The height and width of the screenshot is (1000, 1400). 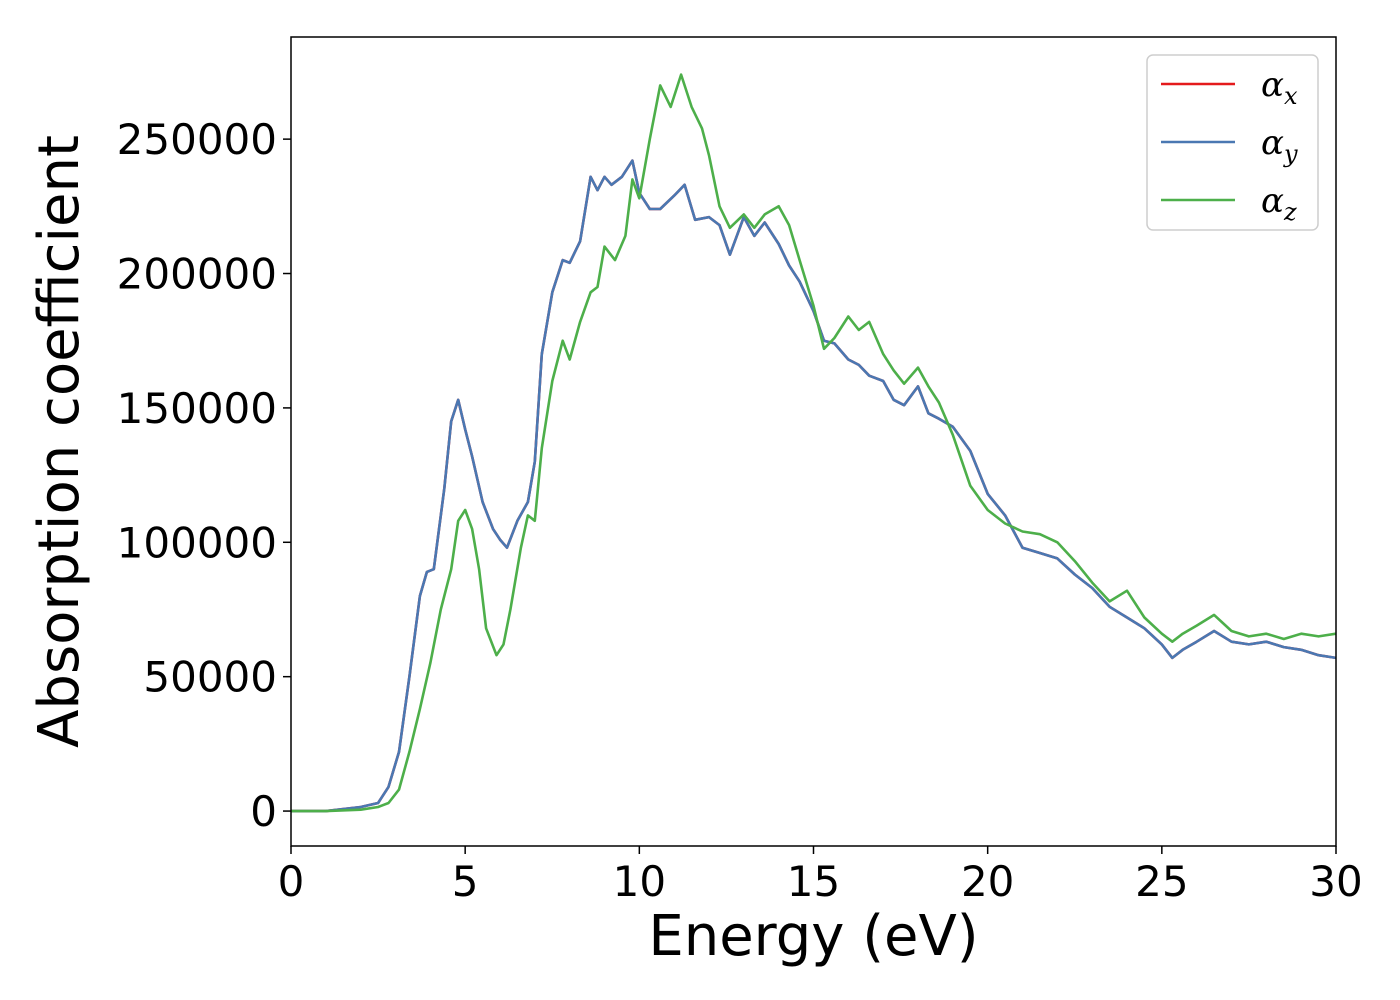 What do you see at coordinates (197, 139) in the screenshot?
I see `y-tick-label: 250000` at bounding box center [197, 139].